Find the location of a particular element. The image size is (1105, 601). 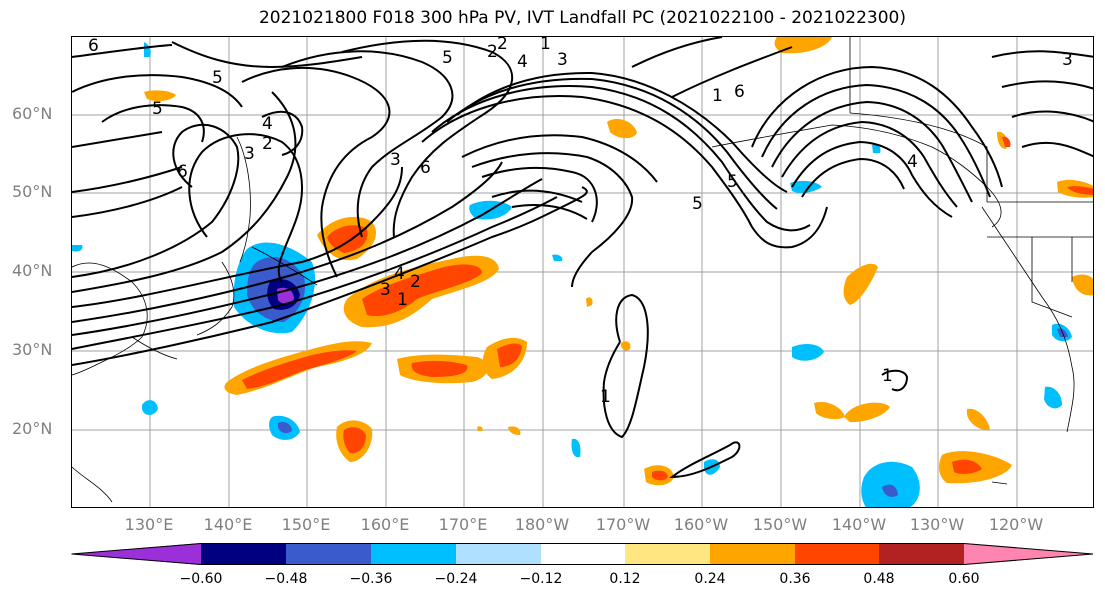

colorbar is located at coordinates (582, 554).